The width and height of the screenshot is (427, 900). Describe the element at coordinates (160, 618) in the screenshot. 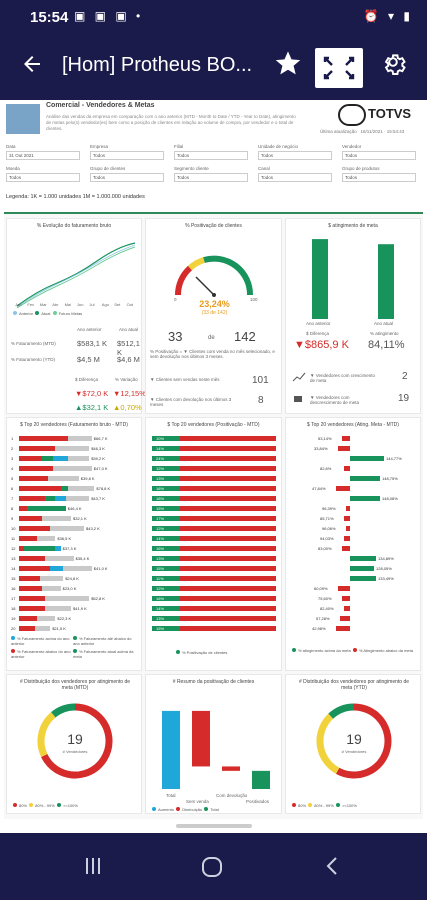

I see `bar-value: 13%` at that location.